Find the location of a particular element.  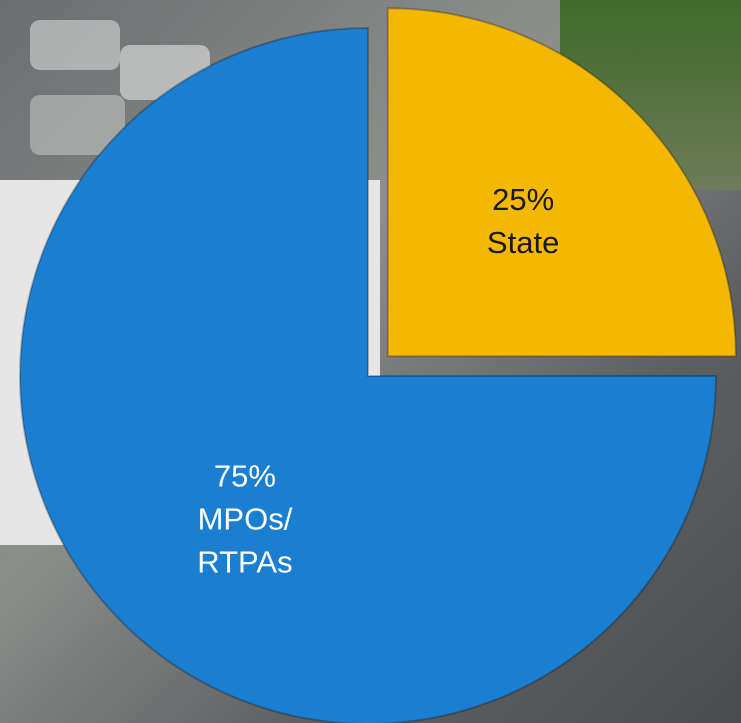

value-label: 25% is located at coordinates (523, 199).